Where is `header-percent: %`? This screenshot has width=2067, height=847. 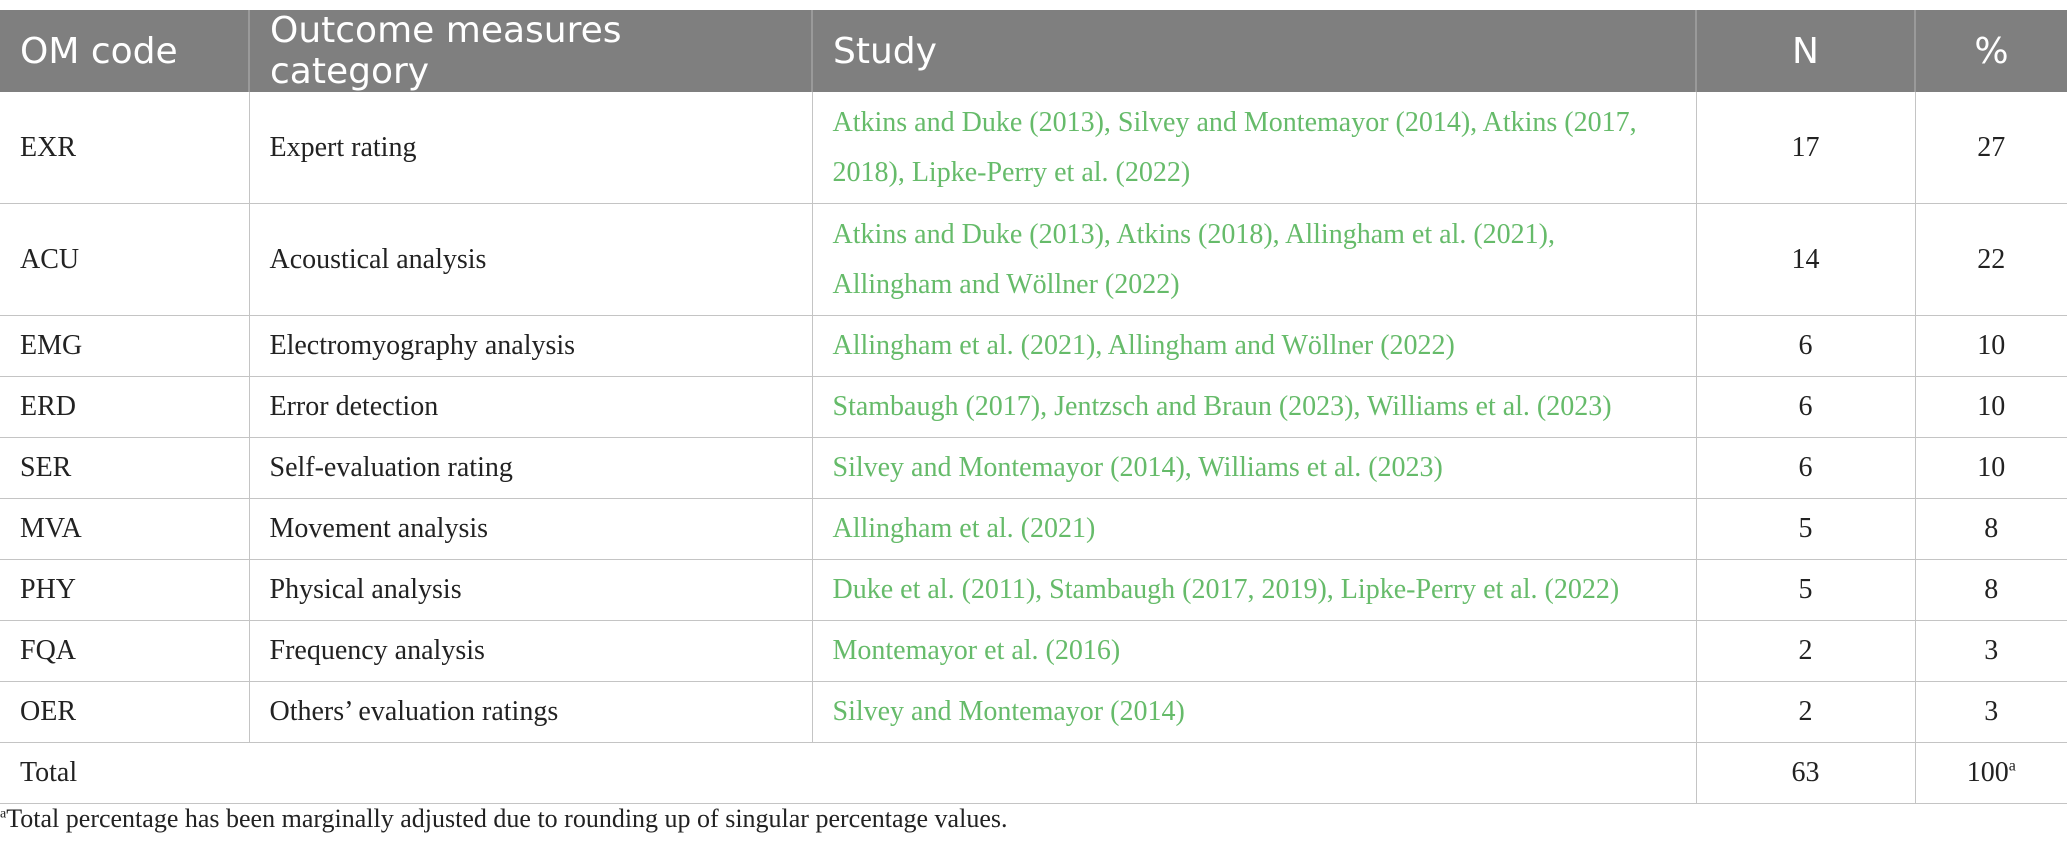 header-percent: % is located at coordinates (1991, 51).